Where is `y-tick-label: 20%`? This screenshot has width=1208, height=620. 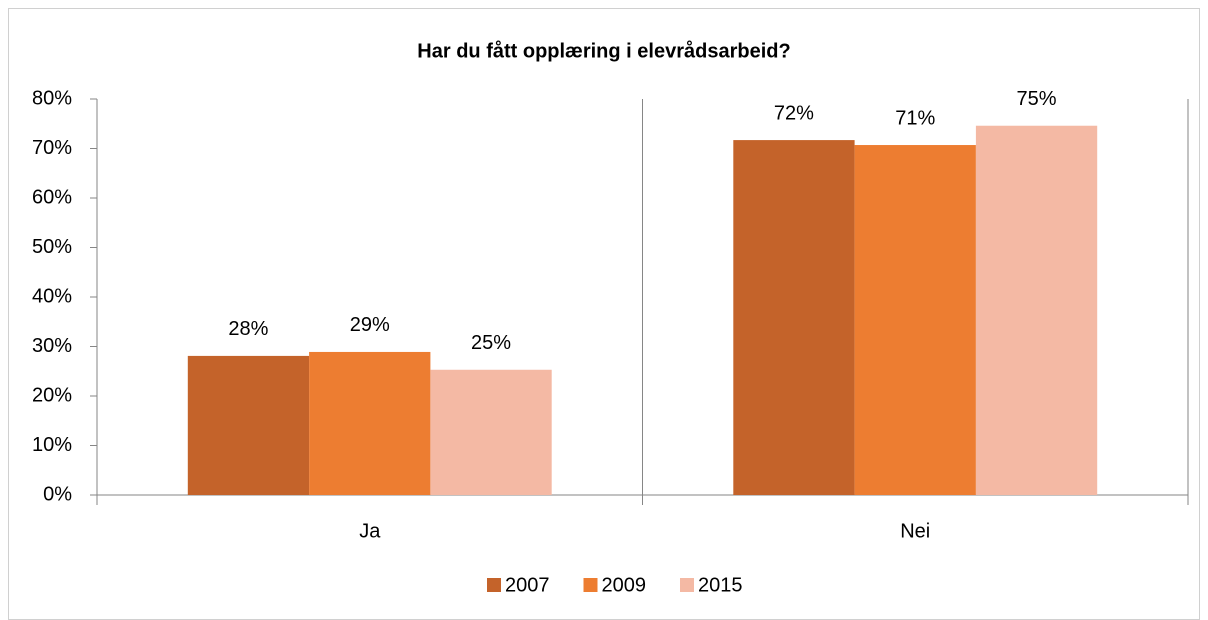
y-tick-label: 20% is located at coordinates (52, 395).